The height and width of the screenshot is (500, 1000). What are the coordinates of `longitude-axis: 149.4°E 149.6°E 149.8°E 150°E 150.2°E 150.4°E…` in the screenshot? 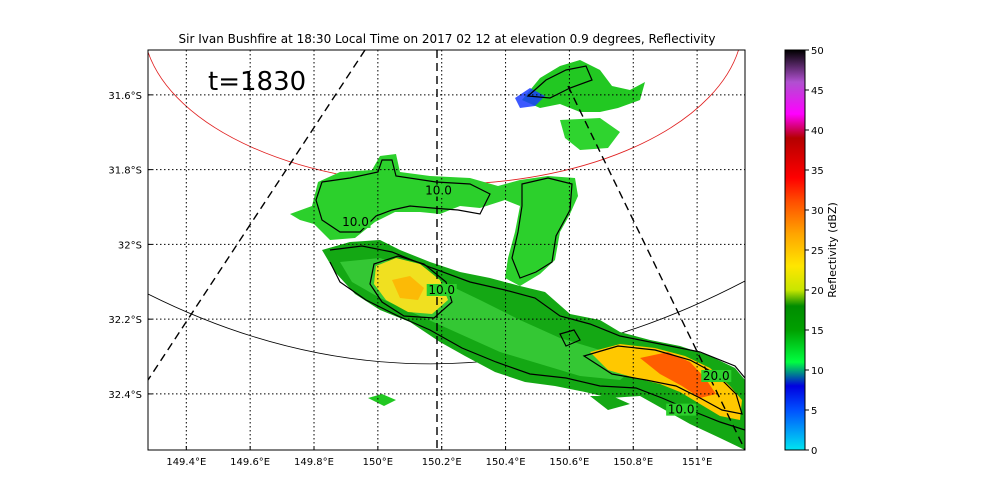 It's located at (439, 457).